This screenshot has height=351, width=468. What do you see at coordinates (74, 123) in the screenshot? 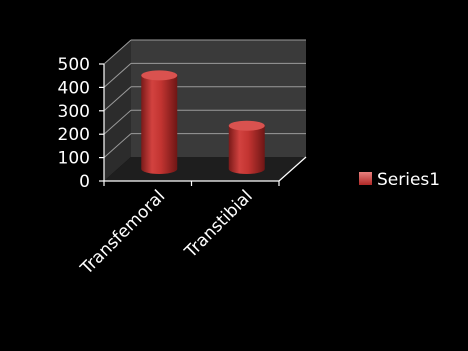
I see `y-tick-labels: 0 100 200 300 400 500` at bounding box center [74, 123].